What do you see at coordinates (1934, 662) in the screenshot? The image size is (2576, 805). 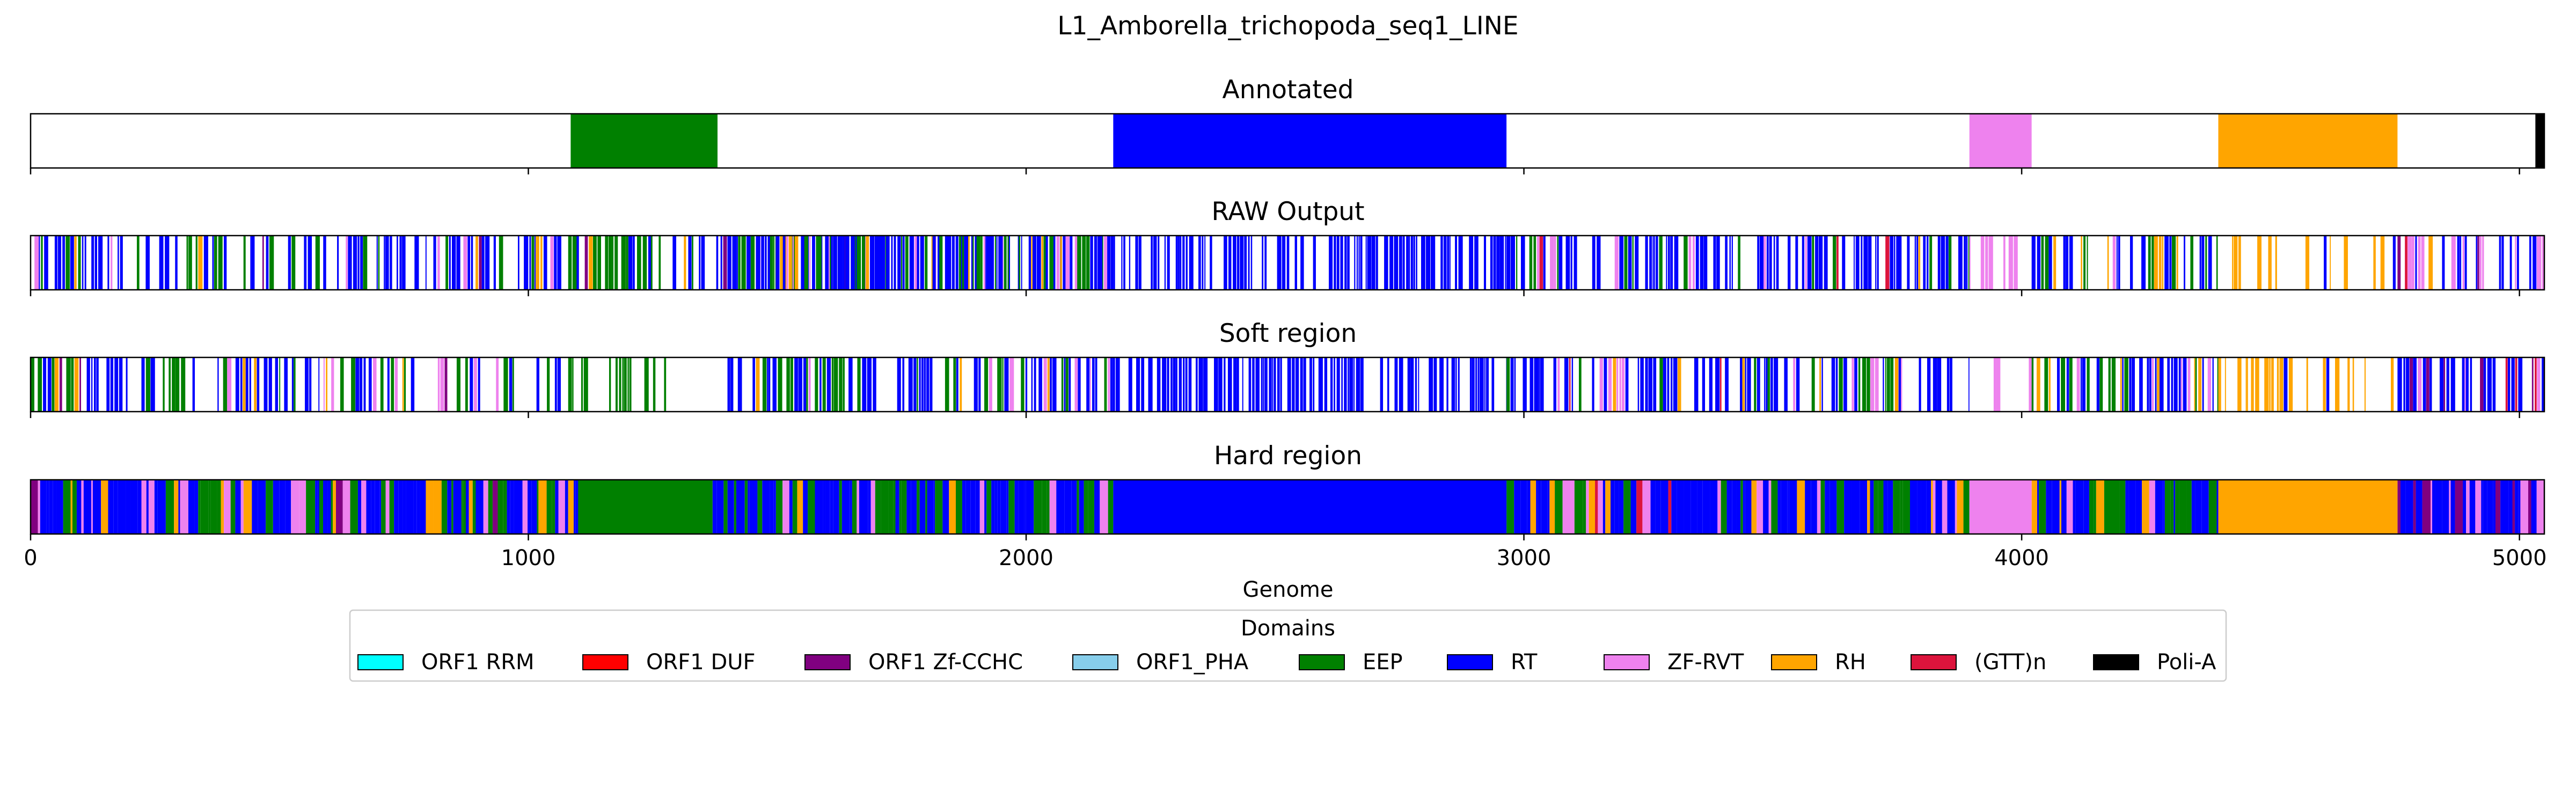 I see `legend-swatch` at bounding box center [1934, 662].